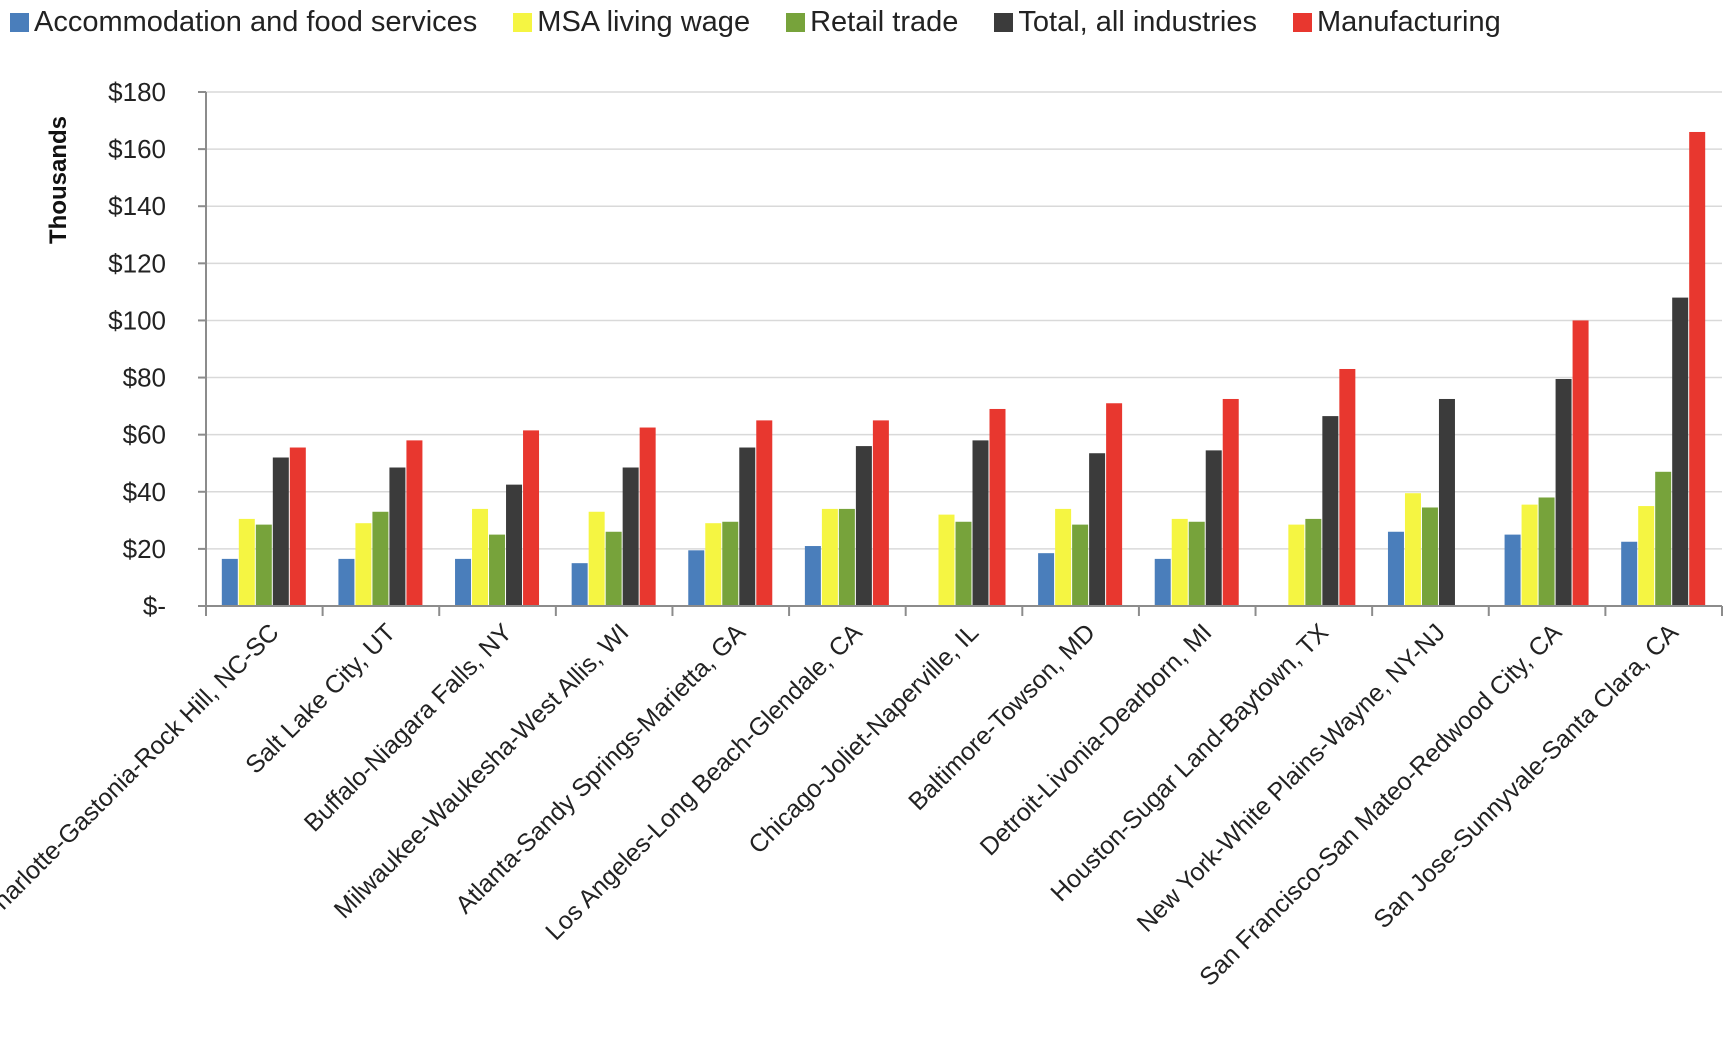 Image resolution: width=1729 pixels, height=1042 pixels. What do you see at coordinates (1137, 21) in the screenshot?
I see `legend-label: Total, all industries` at bounding box center [1137, 21].